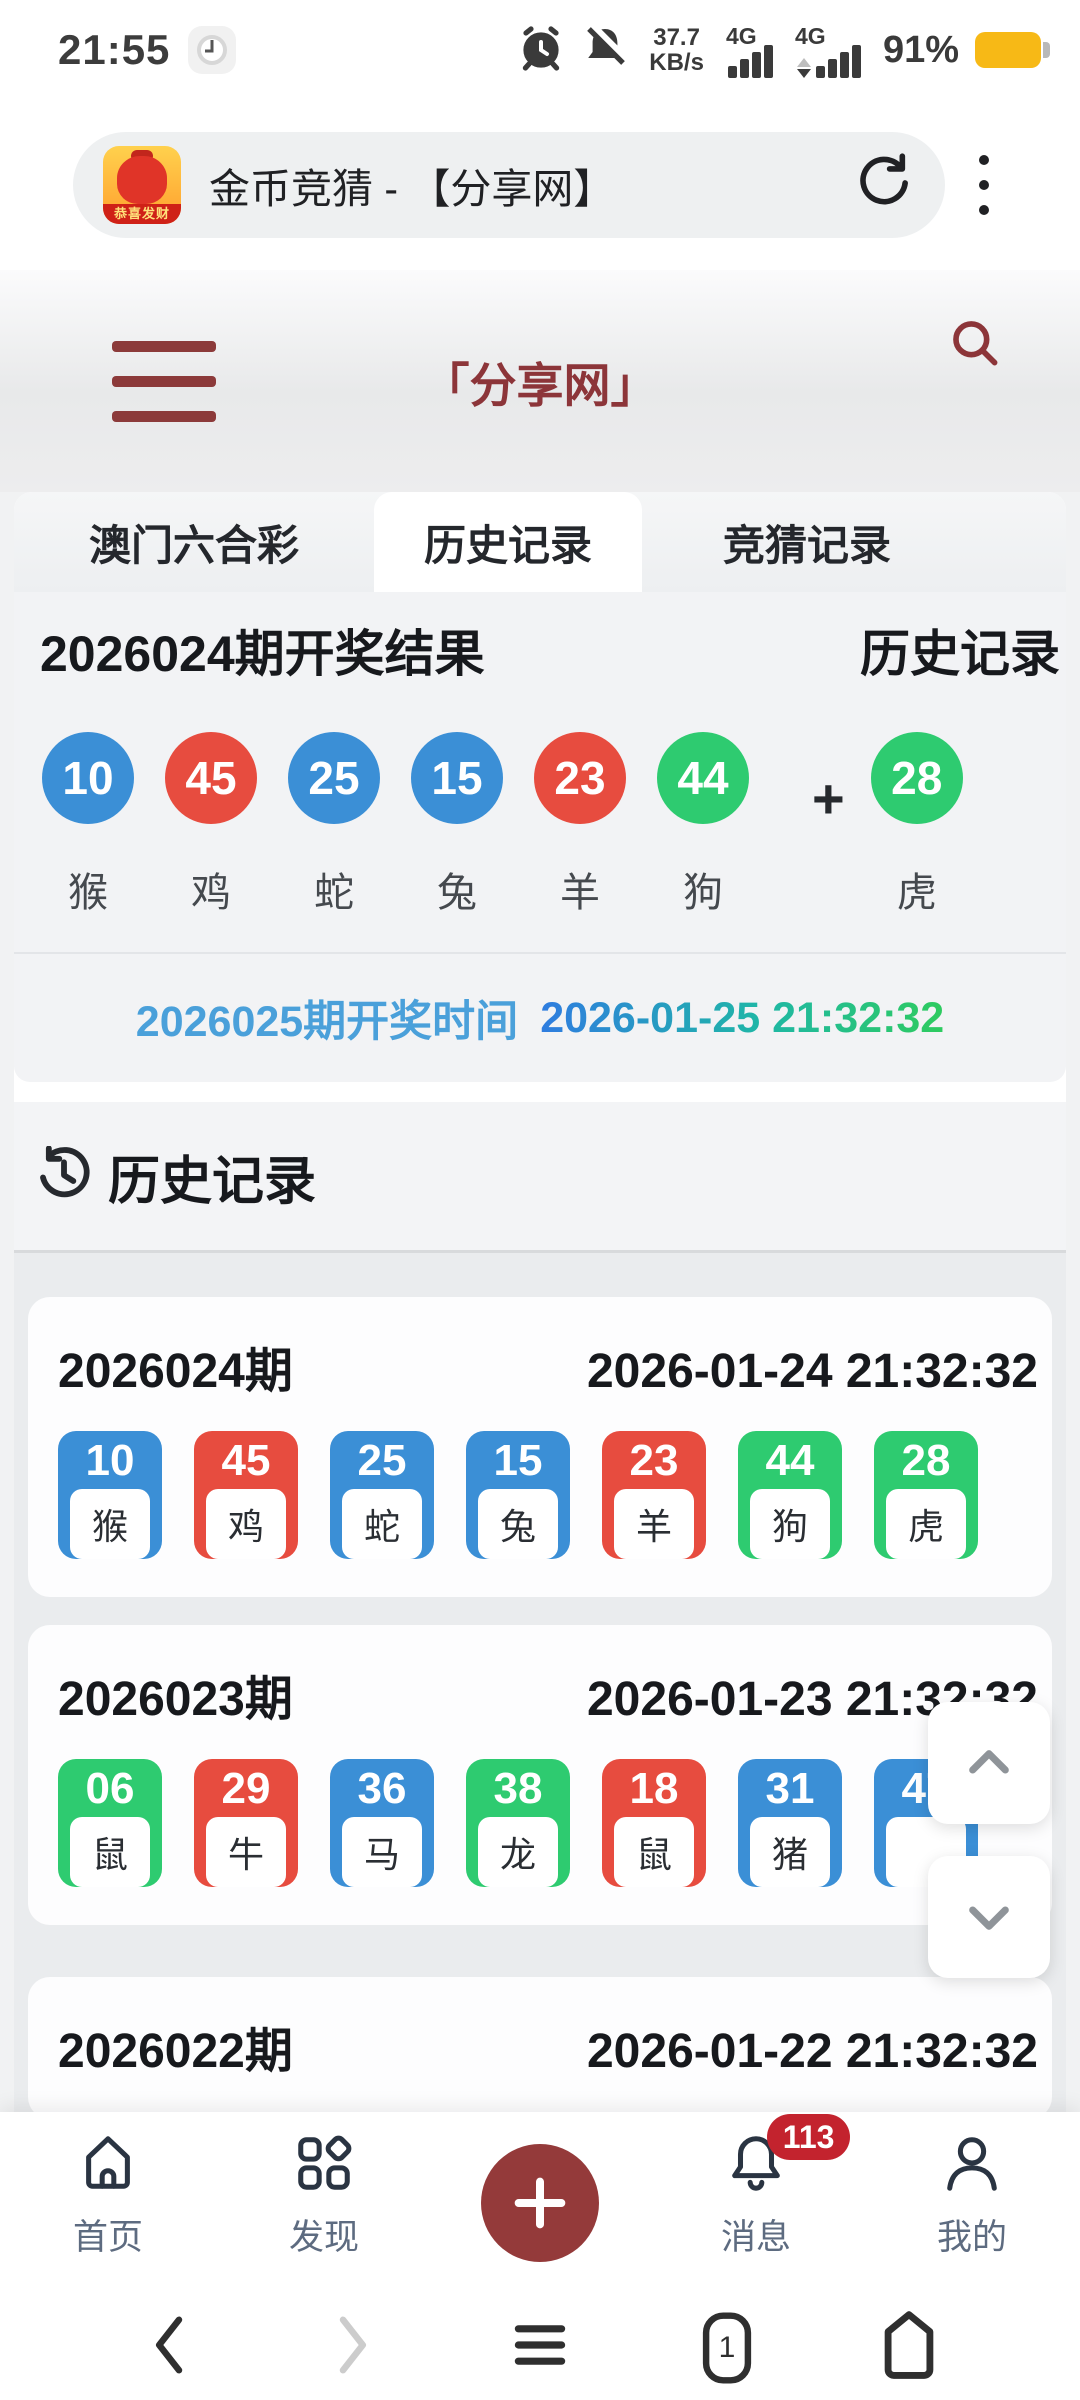 The height and width of the screenshot is (2400, 1080). I want to click on tab-guess-record: 竞猜记录, so click(806, 545).